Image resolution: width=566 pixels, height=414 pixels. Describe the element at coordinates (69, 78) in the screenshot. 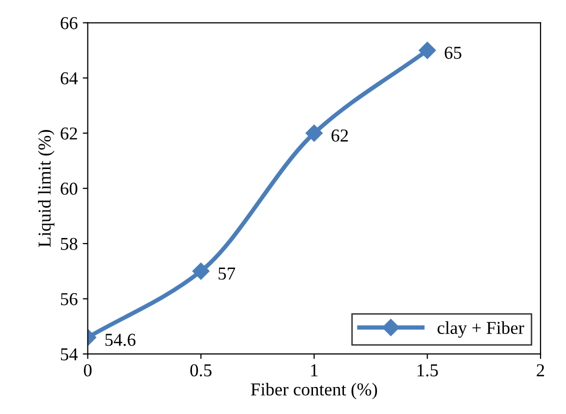

I see `y-tick-label: 64` at that location.